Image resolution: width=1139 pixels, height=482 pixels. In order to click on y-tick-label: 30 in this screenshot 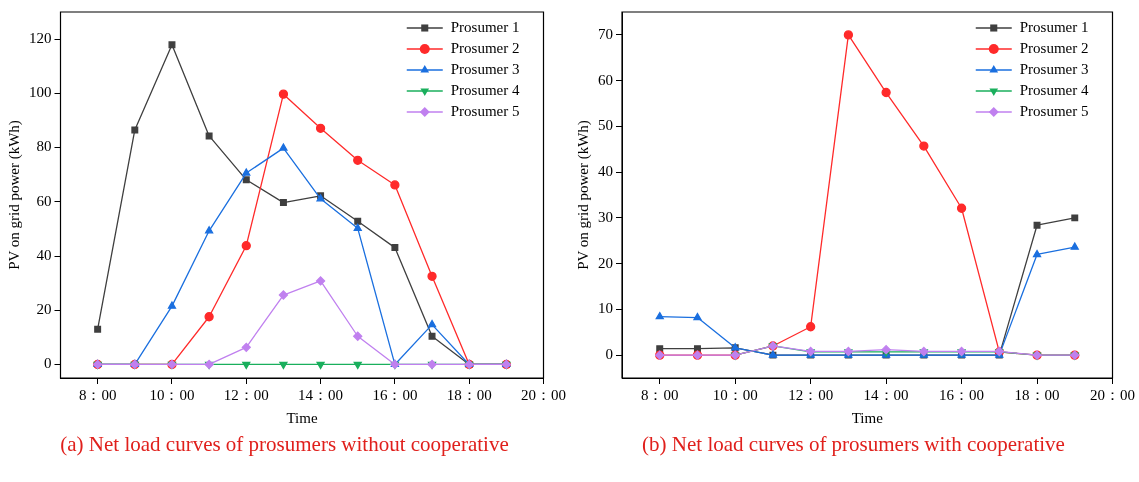, I will do `click(605, 216)`.